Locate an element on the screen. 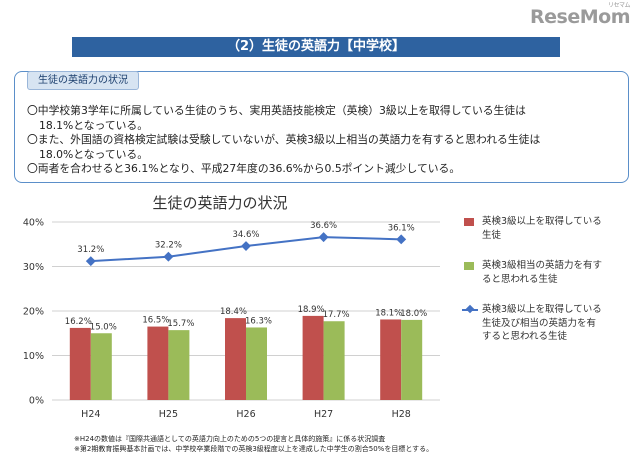  y-tick-label: 30% is located at coordinates (33, 267).